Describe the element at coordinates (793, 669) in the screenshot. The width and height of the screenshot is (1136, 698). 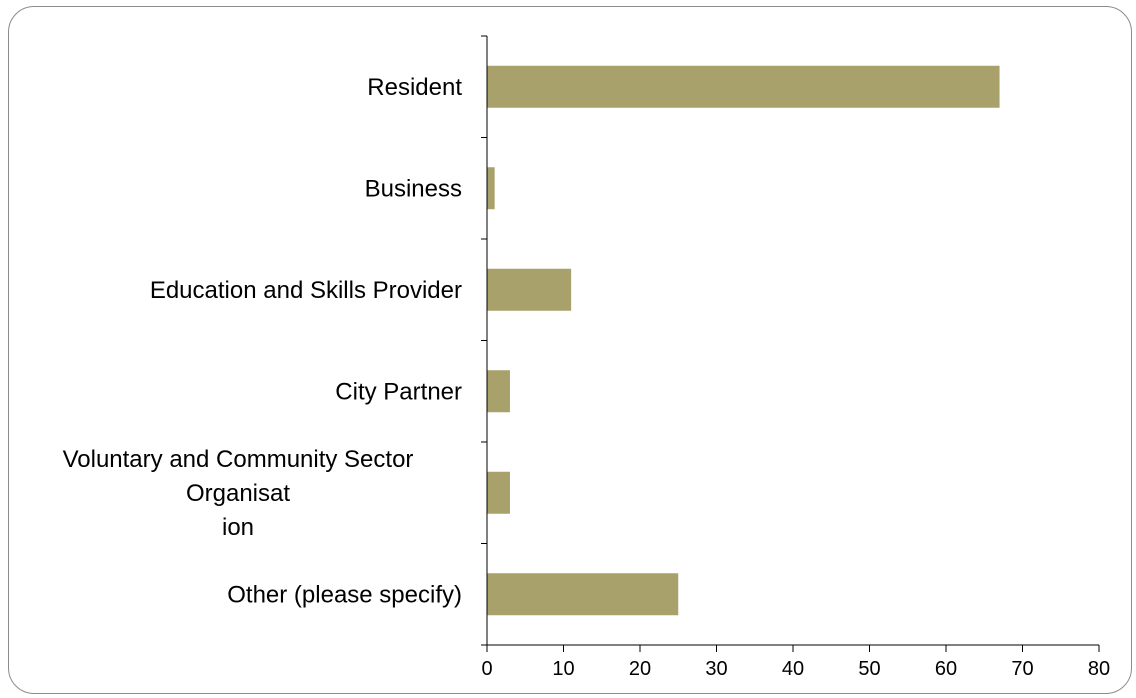
I see `x-tick-label: 40` at that location.